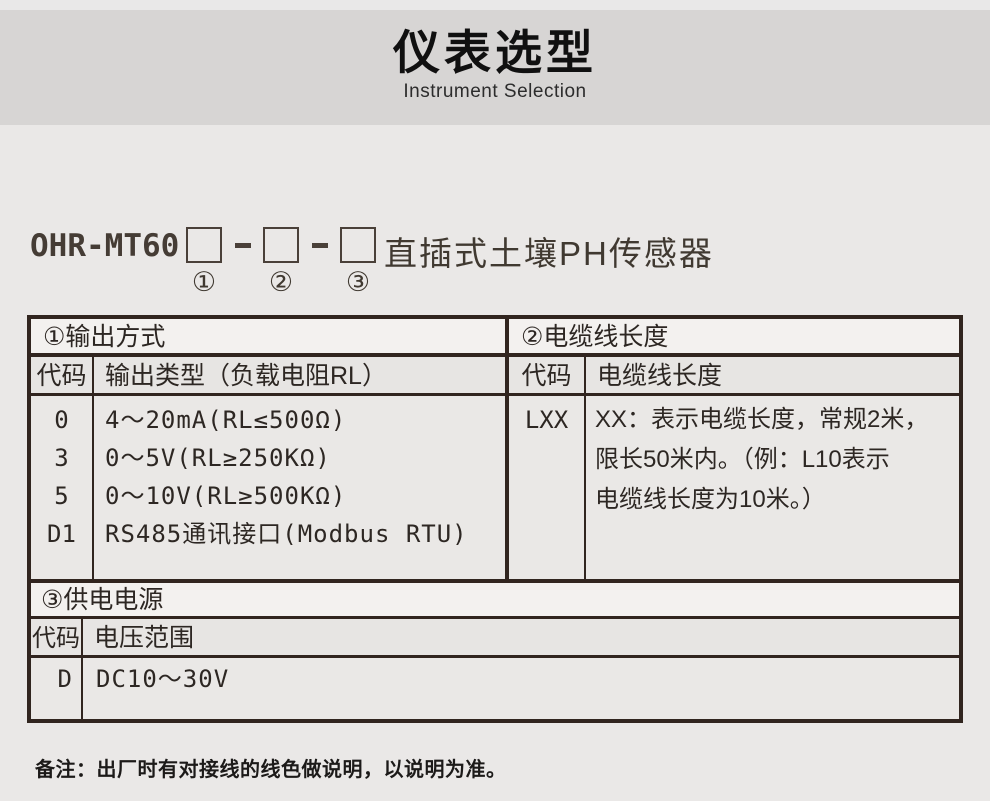  Describe the element at coordinates (495, 599) in the screenshot. I see `section3-header-row: ③供电电源` at that location.